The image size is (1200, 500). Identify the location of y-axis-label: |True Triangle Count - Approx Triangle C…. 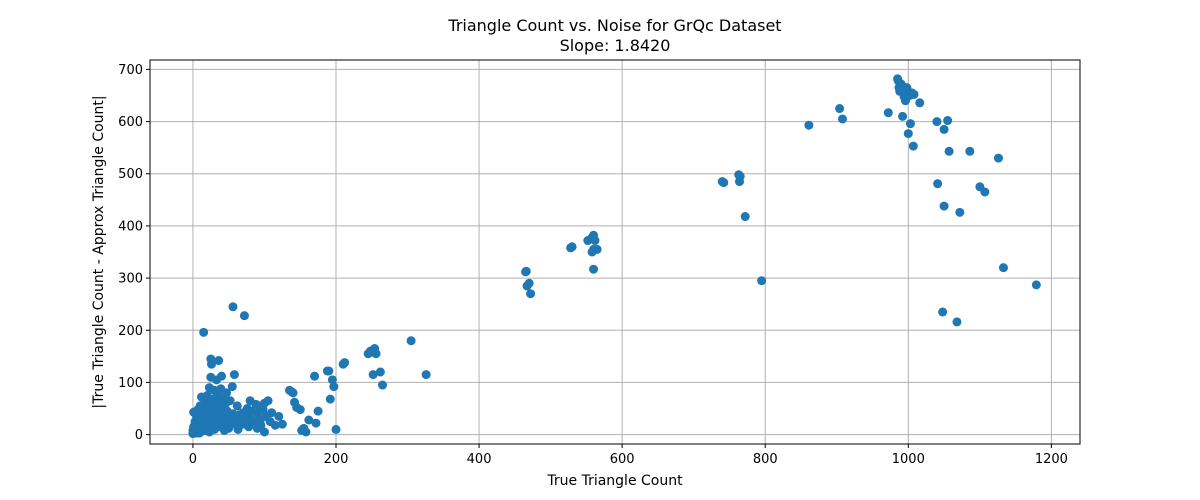
(99, 251).